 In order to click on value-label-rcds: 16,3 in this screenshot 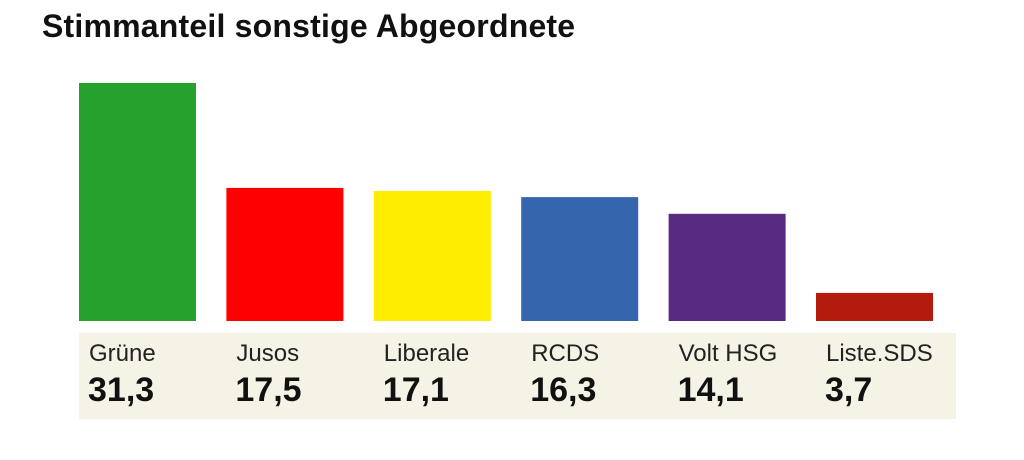, I will do `click(563, 390)`.